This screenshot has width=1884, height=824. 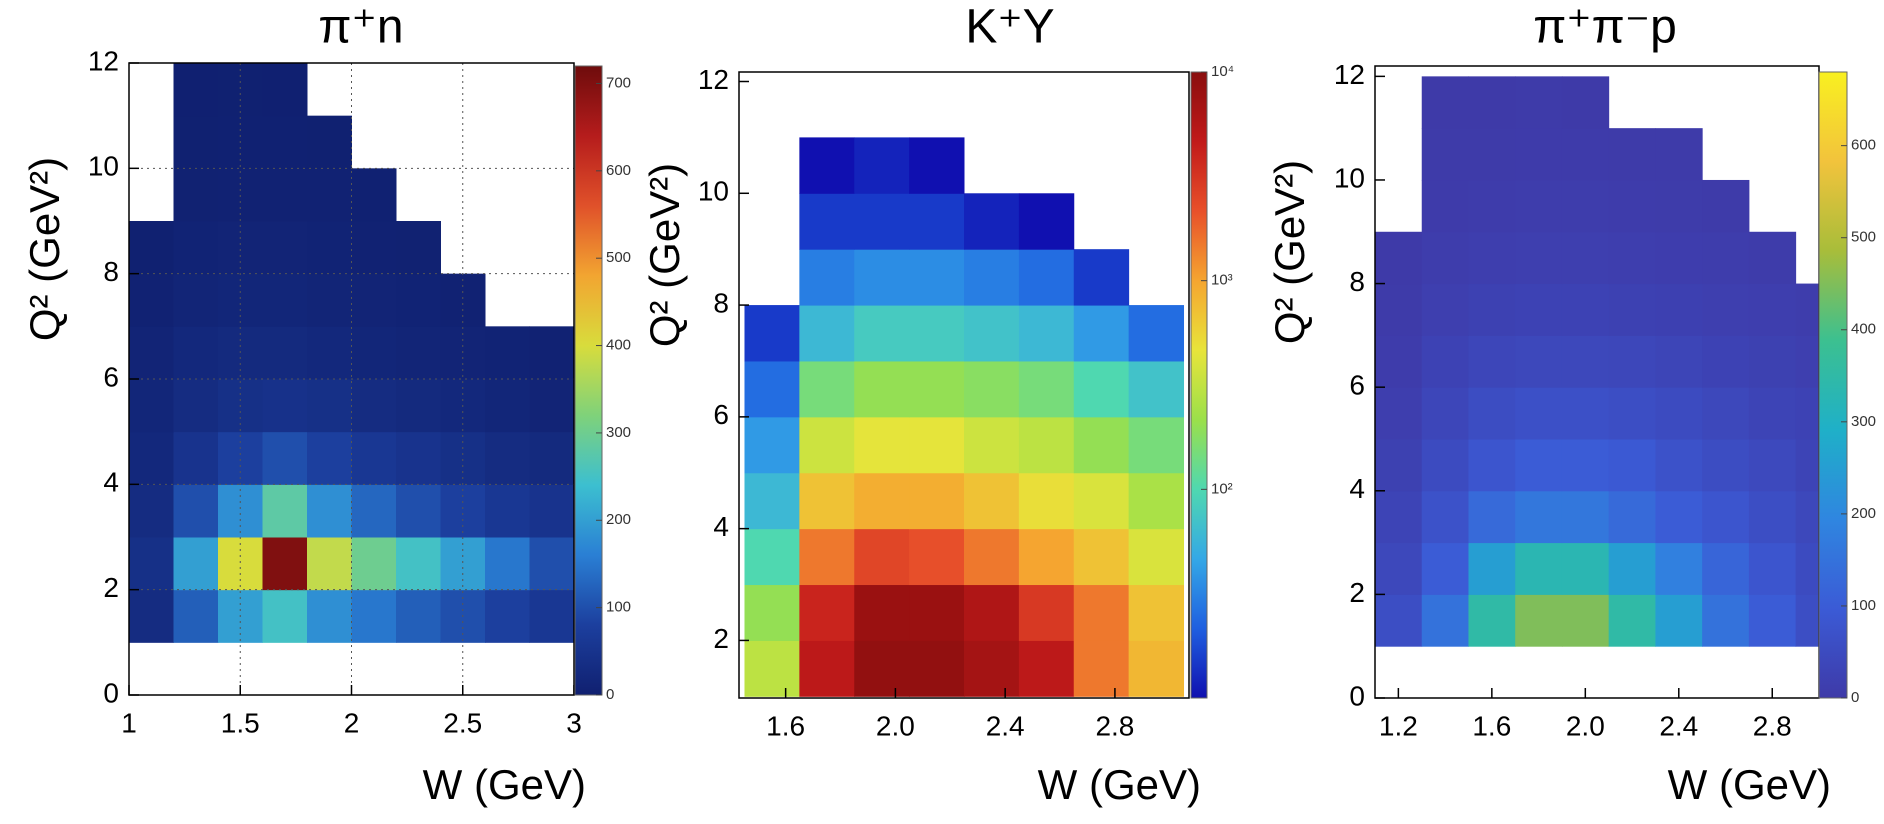 I want to click on colorbar-tick-label: 500, so click(x=1863, y=237).